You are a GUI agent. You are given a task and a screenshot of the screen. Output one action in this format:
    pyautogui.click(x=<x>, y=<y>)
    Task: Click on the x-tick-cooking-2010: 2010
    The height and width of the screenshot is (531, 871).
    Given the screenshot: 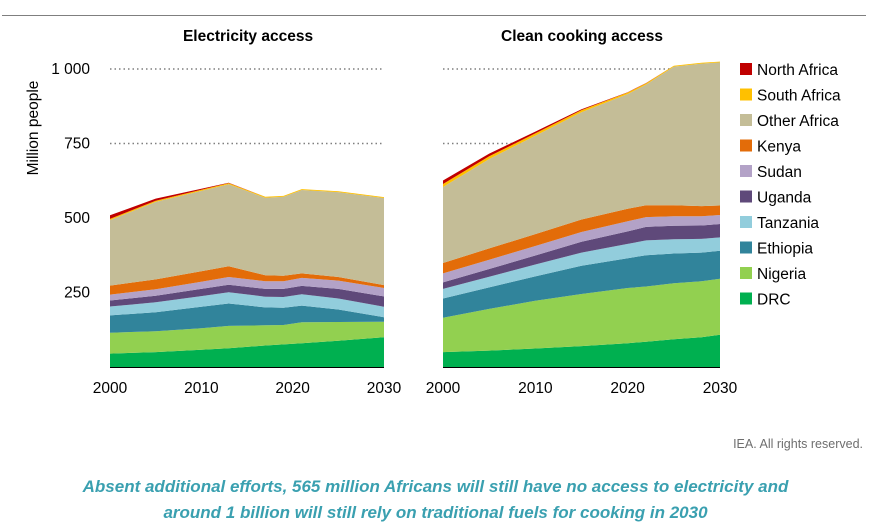 What is the action you would take?
    pyautogui.click(x=535, y=388)
    